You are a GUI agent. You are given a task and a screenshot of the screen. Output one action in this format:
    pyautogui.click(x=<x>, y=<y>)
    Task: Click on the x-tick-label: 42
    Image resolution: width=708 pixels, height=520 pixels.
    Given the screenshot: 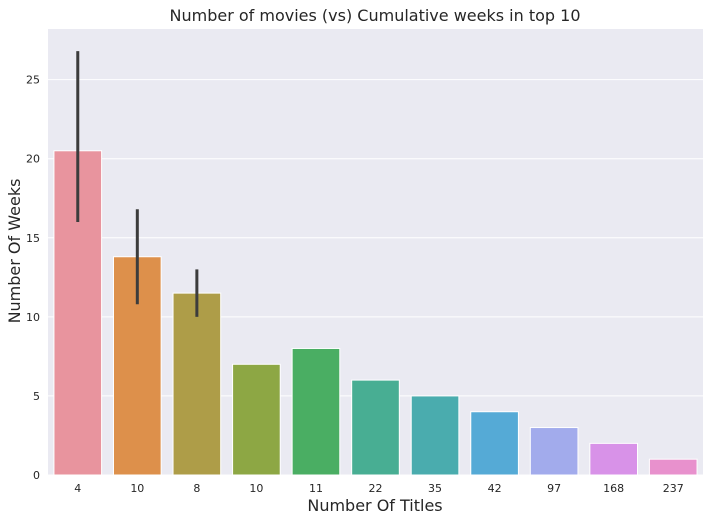 What is the action you would take?
    pyautogui.click(x=495, y=488)
    